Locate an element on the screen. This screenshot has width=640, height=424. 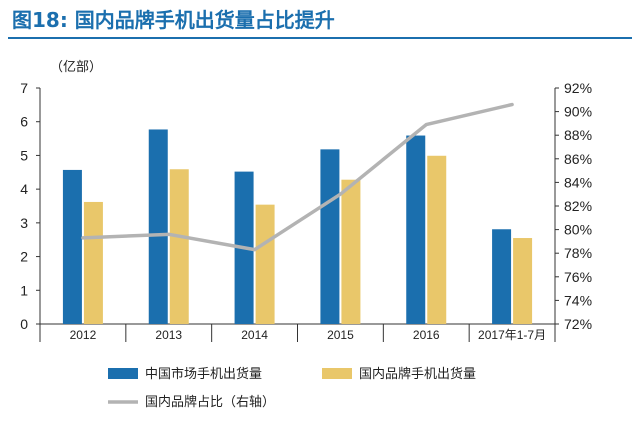
legend-share-label: 国内品牌占比（右轴） is located at coordinates (210, 402).